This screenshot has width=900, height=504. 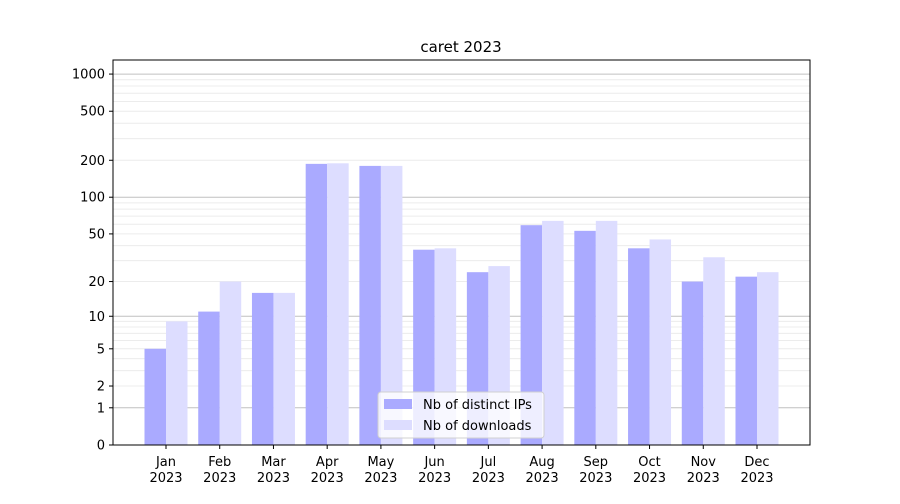 What do you see at coordinates (327, 470) in the screenshot?
I see `x-tick-label: Apr 2023` at bounding box center [327, 470].